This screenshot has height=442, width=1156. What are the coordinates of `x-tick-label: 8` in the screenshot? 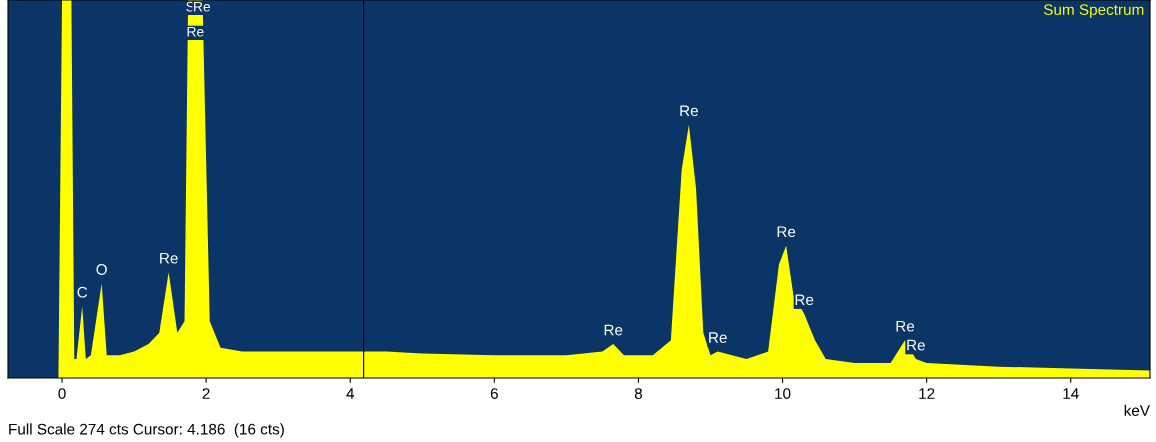 It's located at (638, 393).